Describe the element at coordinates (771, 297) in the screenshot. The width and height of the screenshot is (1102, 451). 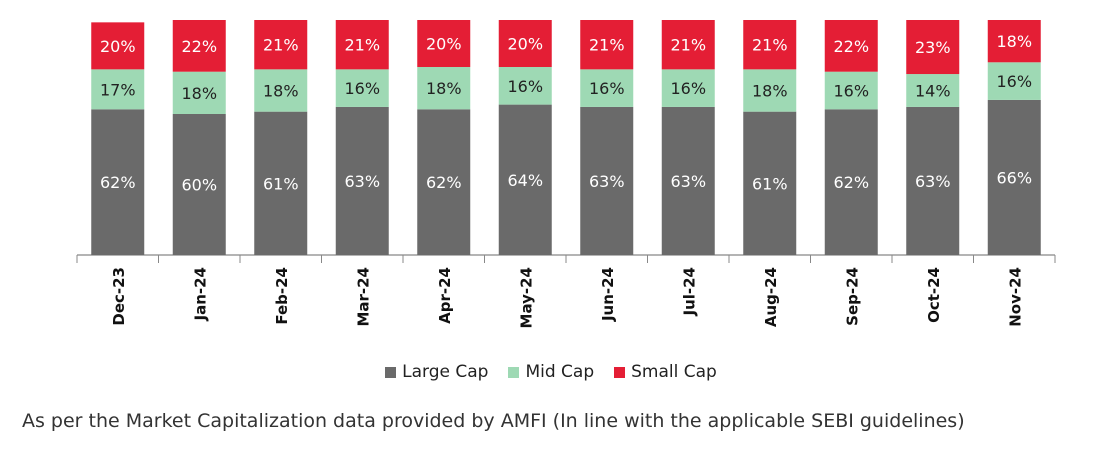
I see `x-tick-label: Aug-24` at that location.